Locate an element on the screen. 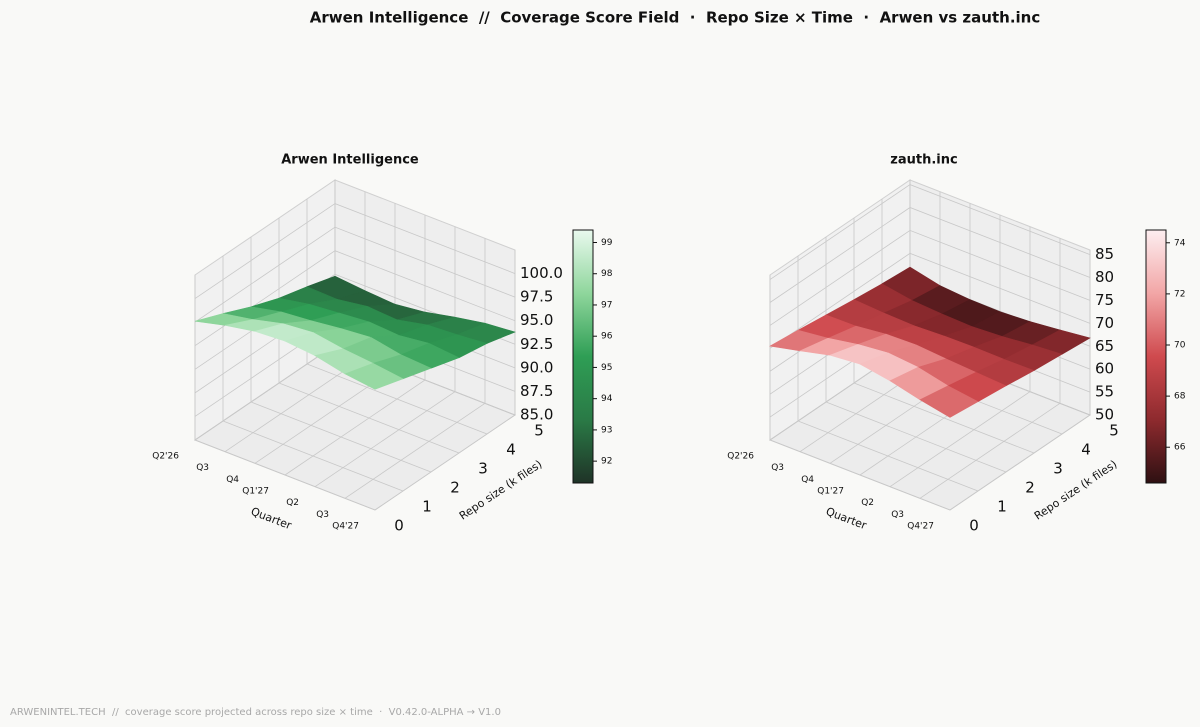 The image size is (1200, 727). z-tick-label: 85.0 is located at coordinates (536, 415).